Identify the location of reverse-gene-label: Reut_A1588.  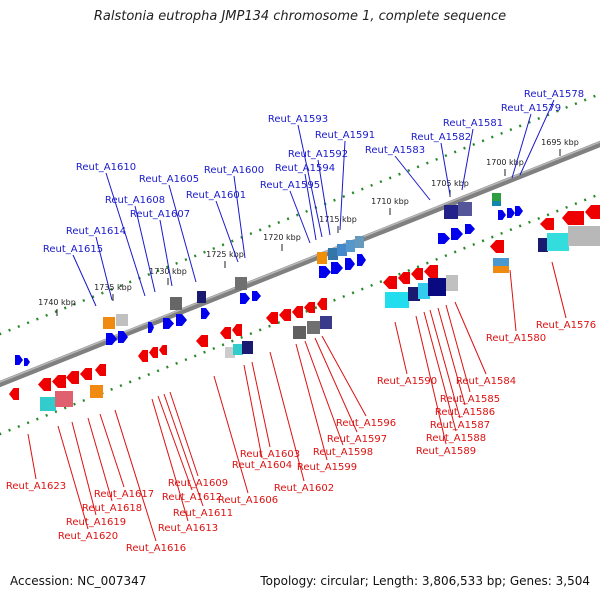
(456, 438).